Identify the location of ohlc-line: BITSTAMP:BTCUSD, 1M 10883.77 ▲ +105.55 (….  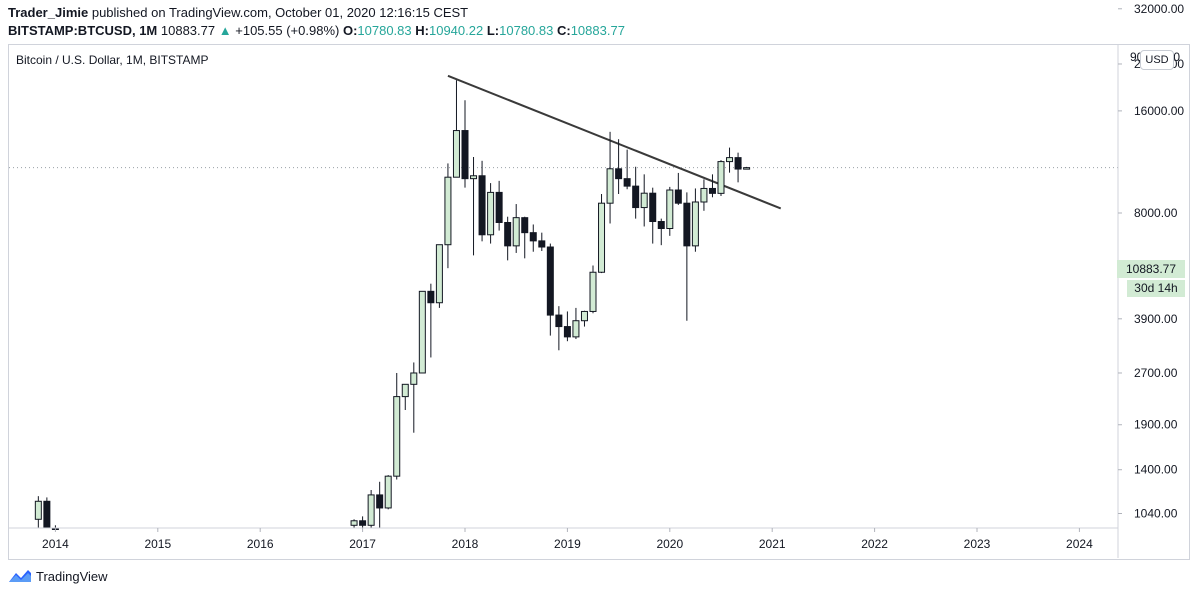
(598, 31).